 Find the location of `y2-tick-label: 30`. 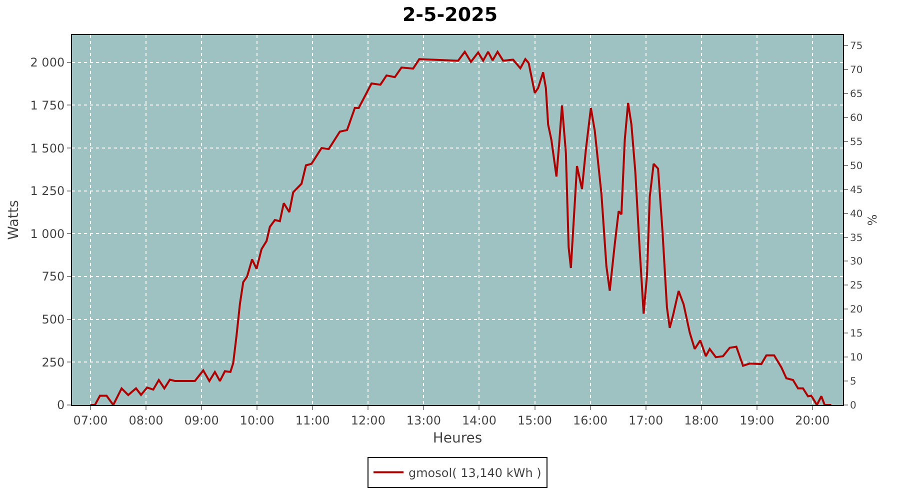

y2-tick-label: 30 is located at coordinates (856, 262).